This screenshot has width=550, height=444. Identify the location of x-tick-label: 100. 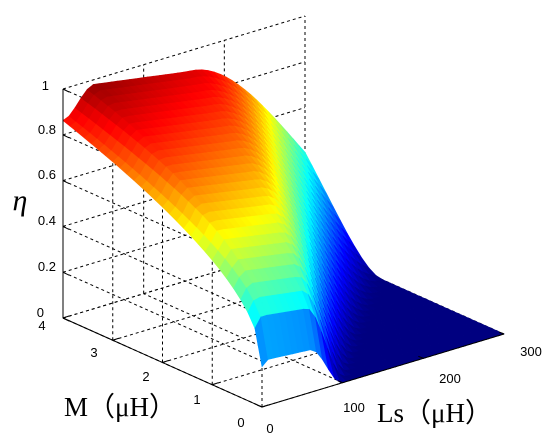
(354, 407).